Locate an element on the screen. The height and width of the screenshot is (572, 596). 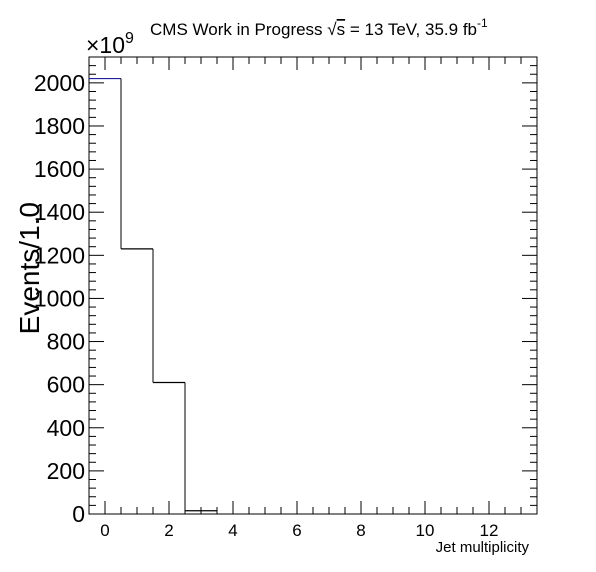
x-tick-label: 0 is located at coordinates (104, 530).